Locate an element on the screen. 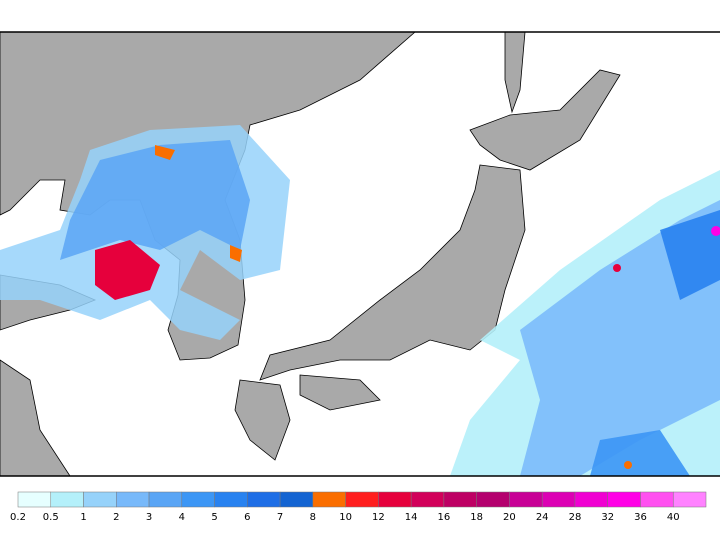 This screenshot has width=720, height=540. colorbar-label: 3 is located at coordinates (149, 517).